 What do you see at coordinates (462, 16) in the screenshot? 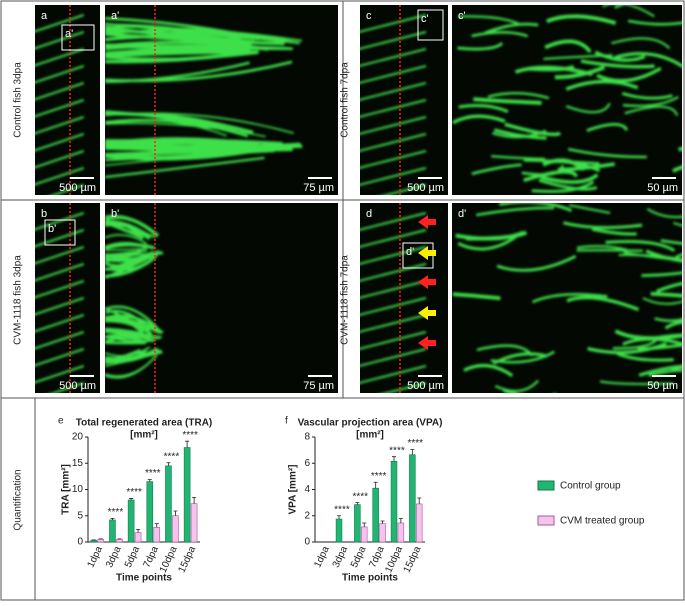
I see `panel-letter: c'` at bounding box center [462, 16].